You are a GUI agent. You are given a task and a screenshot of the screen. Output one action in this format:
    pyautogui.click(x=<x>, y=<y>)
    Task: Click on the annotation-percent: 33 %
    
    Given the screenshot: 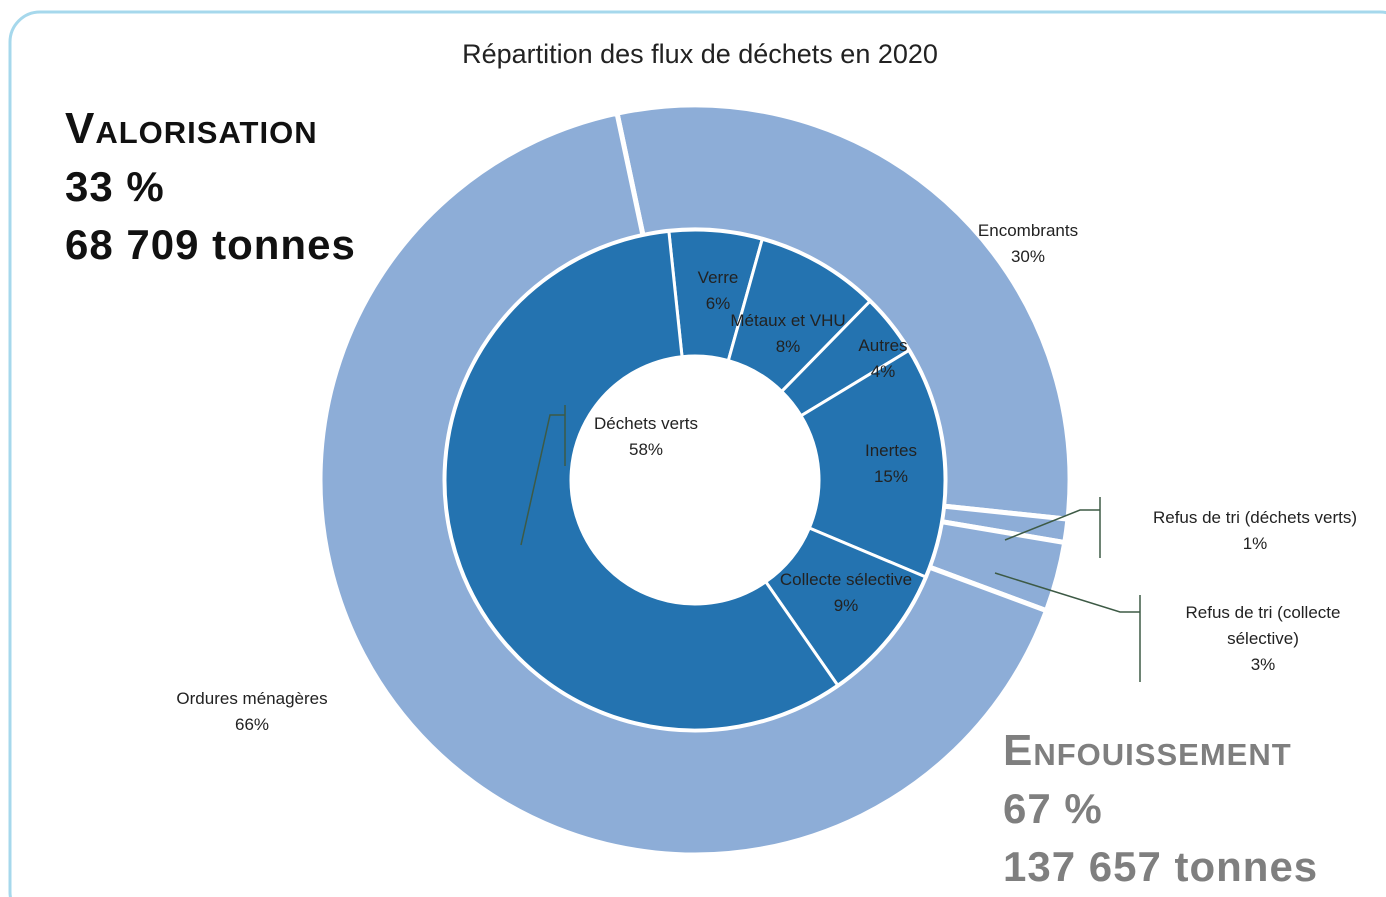 What is the action you would take?
    pyautogui.click(x=115, y=186)
    